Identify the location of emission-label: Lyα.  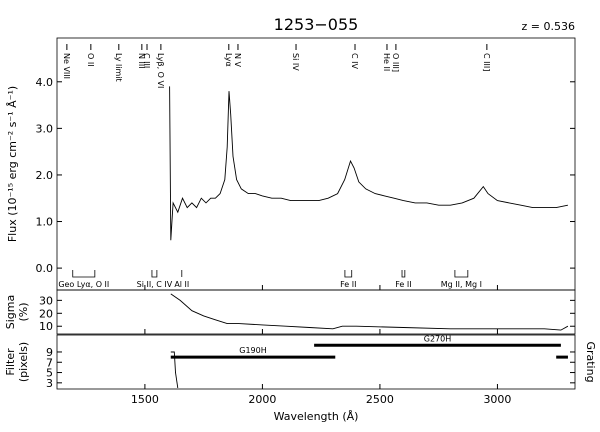
(228, 60).